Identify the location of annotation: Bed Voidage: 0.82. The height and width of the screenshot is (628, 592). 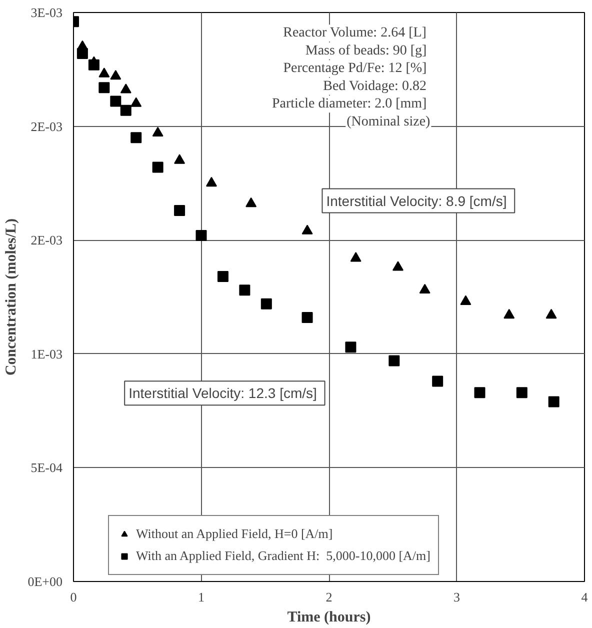
(374, 86).